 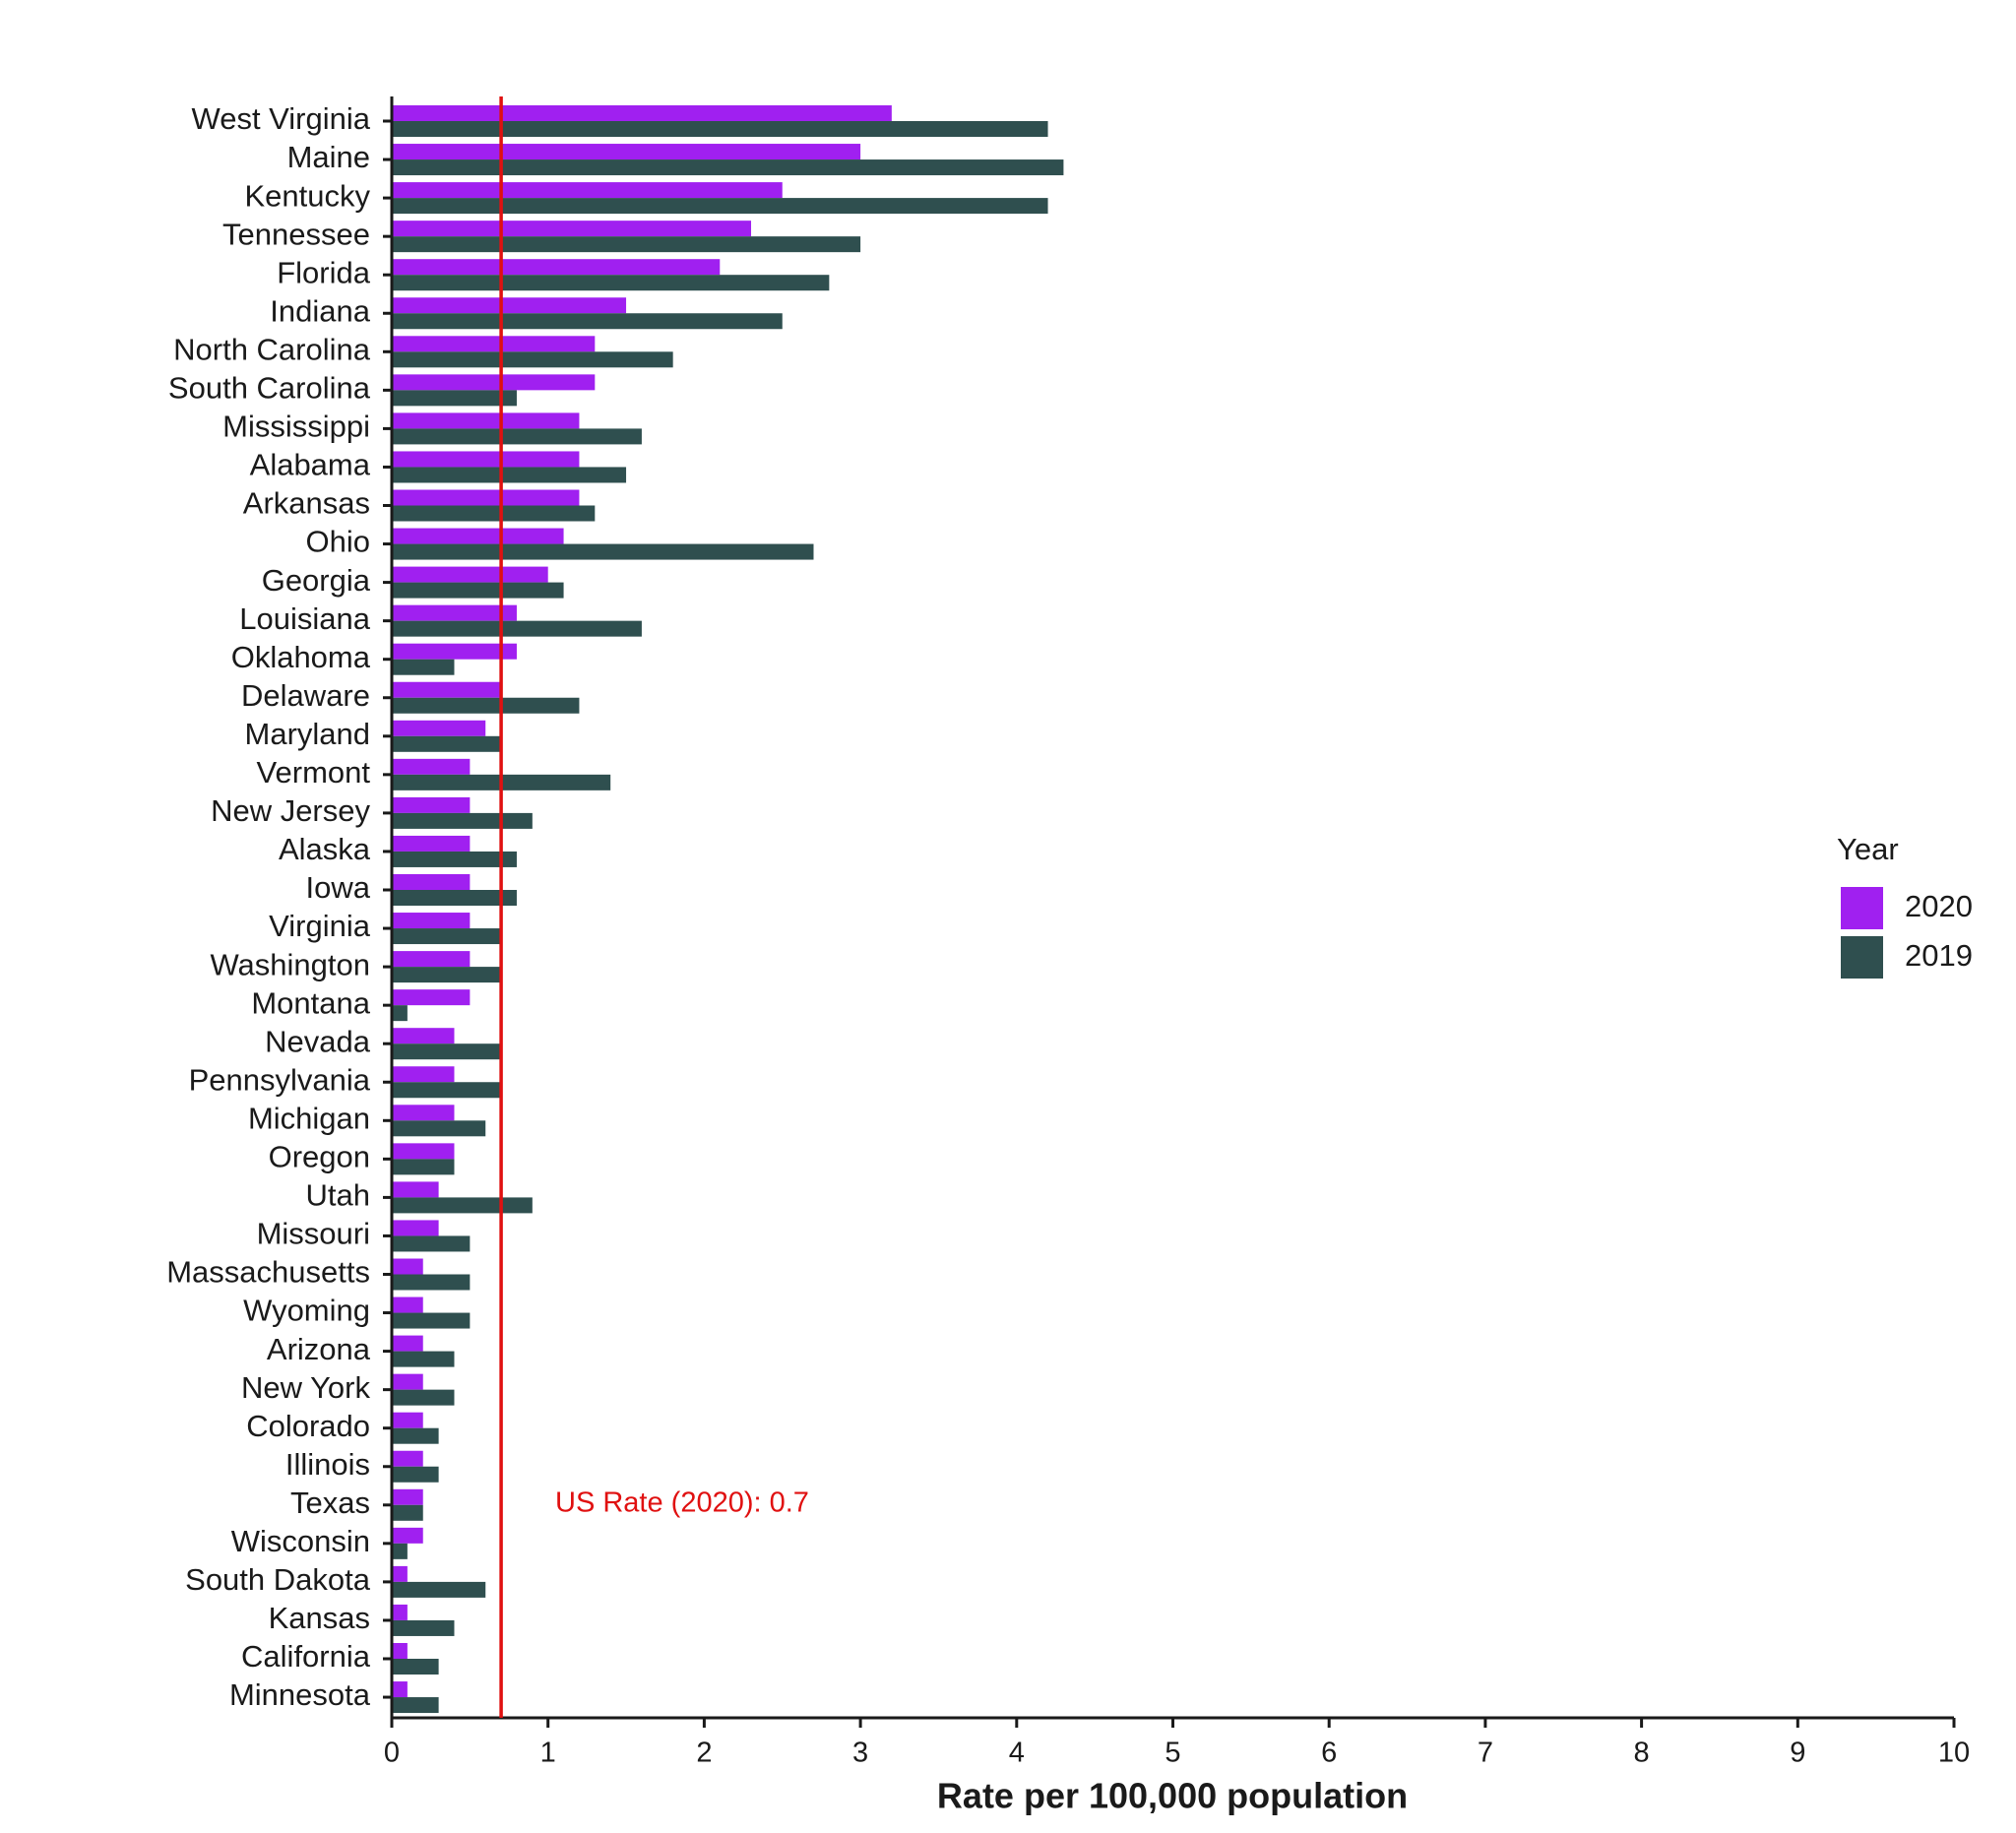 I want to click on y-tick-label: Vermont, so click(x=314, y=772).